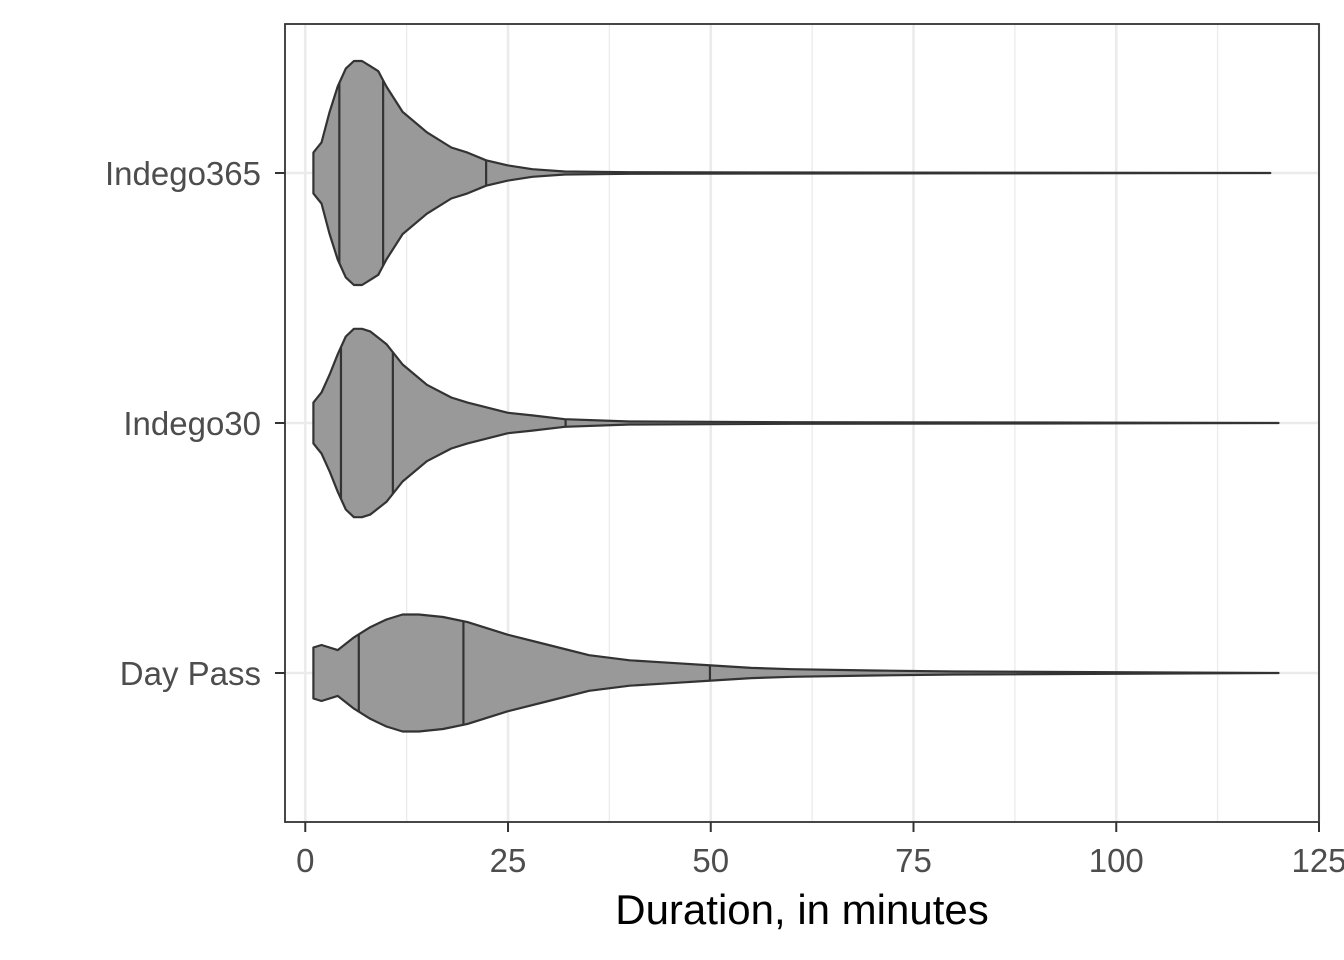 The image size is (1344, 960). I want to click on x-axis: 0 25 50 75 100 125, so click(820, 850).